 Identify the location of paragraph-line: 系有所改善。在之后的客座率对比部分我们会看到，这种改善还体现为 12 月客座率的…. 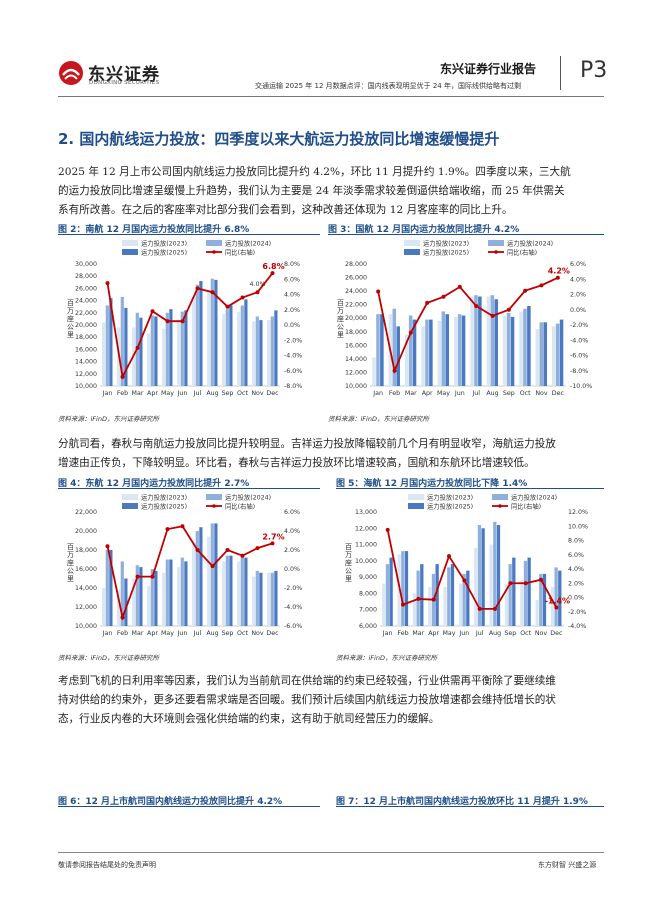
(285, 210).